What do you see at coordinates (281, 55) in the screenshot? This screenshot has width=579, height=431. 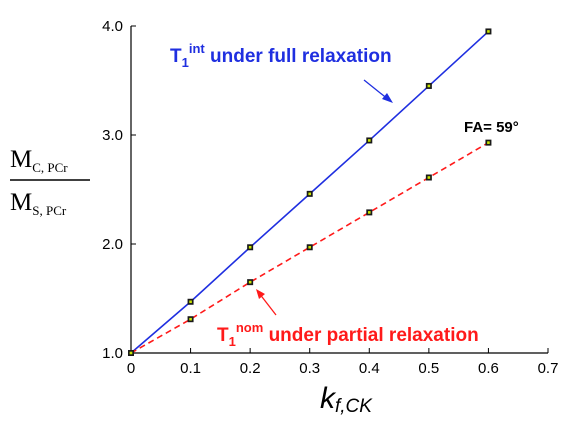 I see `annotation-blue: T1int under full relaxation` at bounding box center [281, 55].